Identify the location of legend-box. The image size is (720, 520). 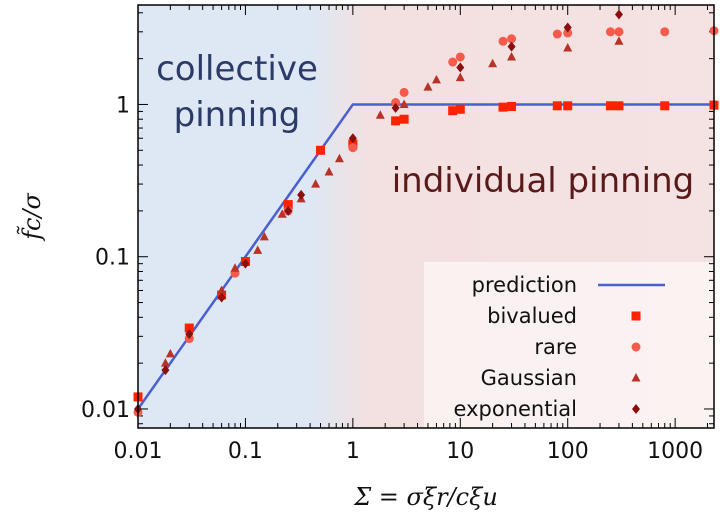
(569, 345).